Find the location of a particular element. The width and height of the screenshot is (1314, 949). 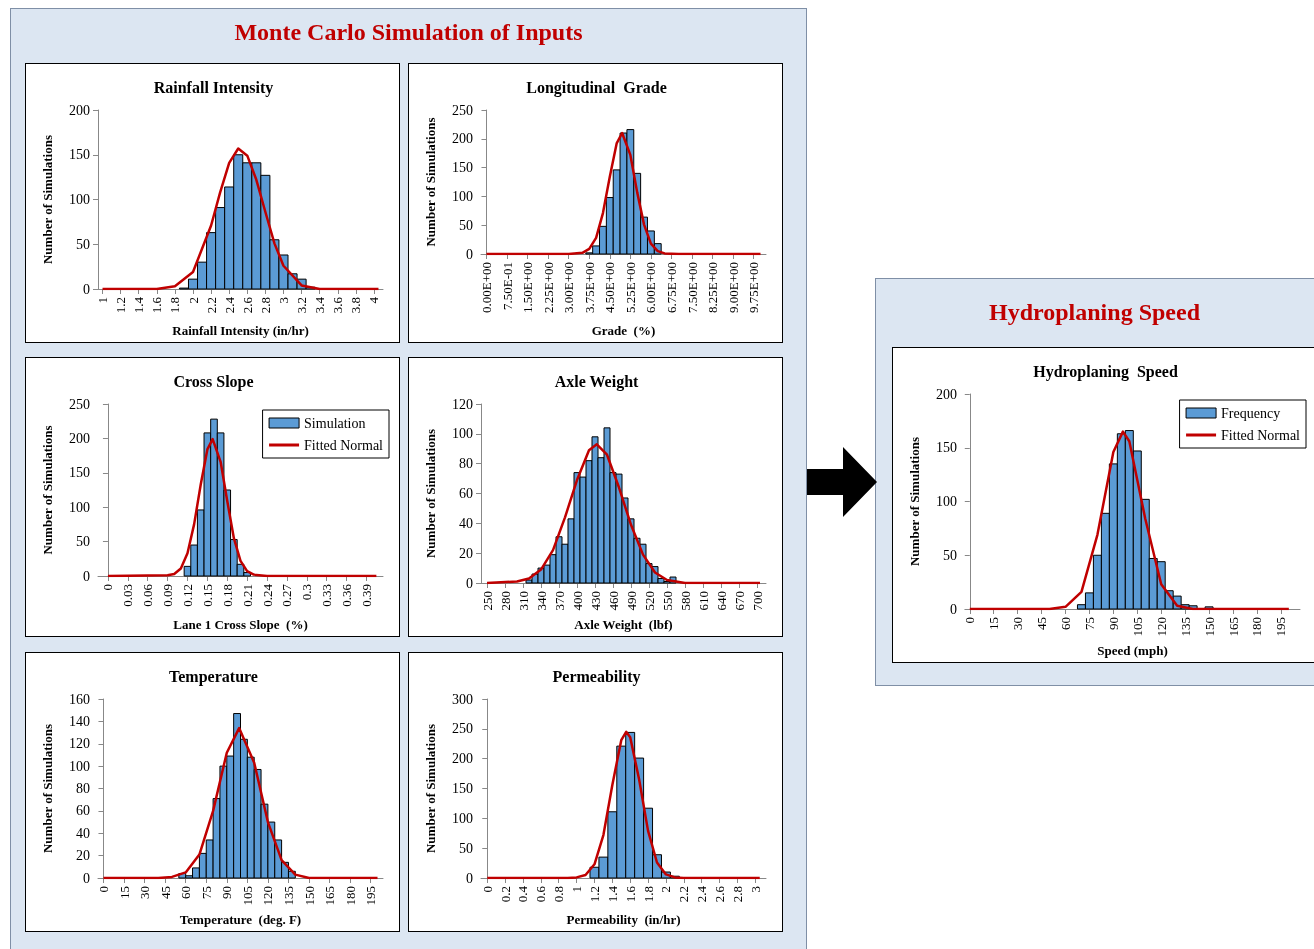

x-tick-label: 280 is located at coordinates (505, 601).